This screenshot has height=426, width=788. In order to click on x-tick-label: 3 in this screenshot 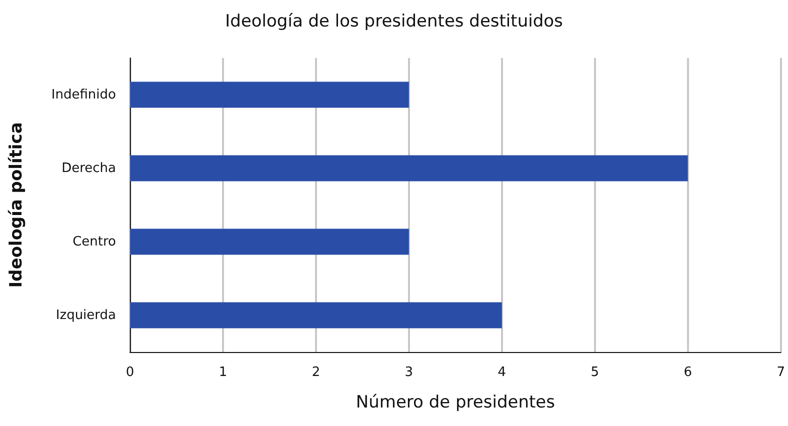, I will do `click(409, 372)`.